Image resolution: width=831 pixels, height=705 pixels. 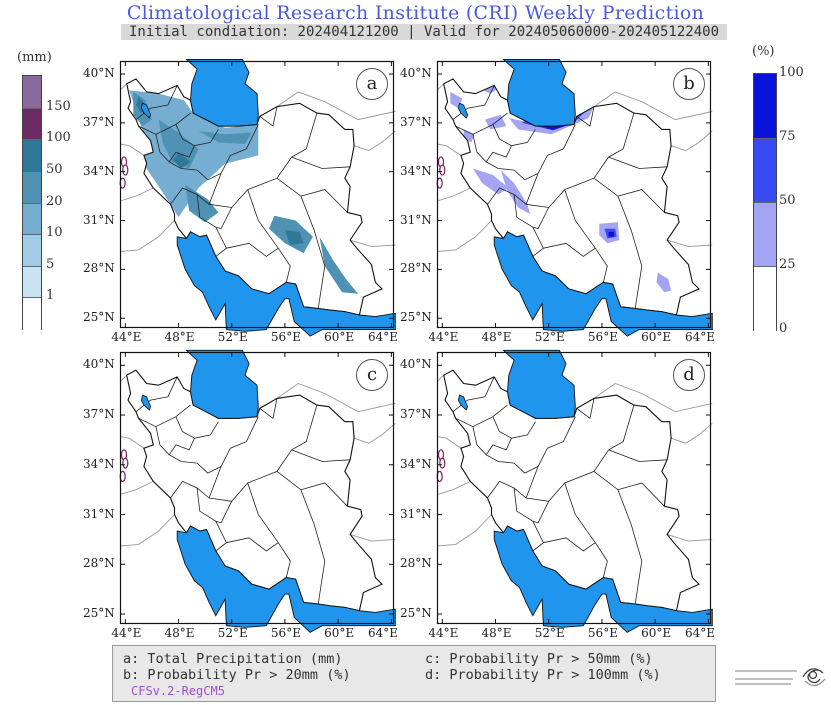 What do you see at coordinates (178, 691) in the screenshot?
I see `model-name: CFSv.2-RegCM5` at bounding box center [178, 691].